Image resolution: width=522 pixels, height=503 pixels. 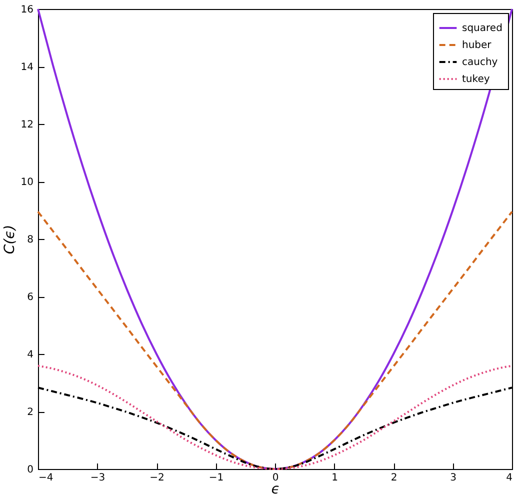 What do you see at coordinates (46, 478) in the screenshot?
I see `x-tick-label: −4` at bounding box center [46, 478].